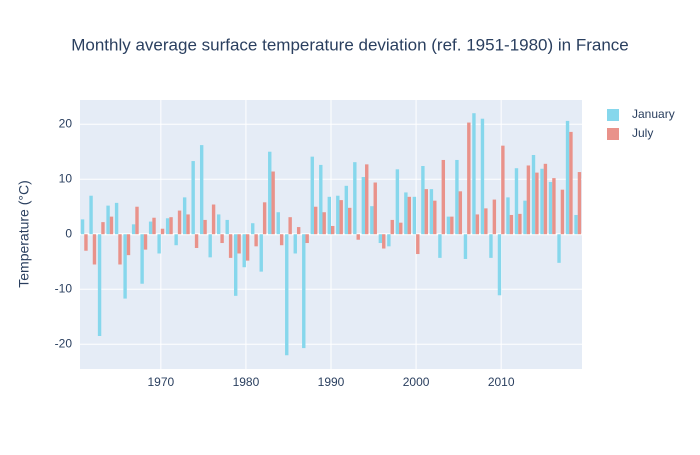 The width and height of the screenshot is (700, 455). Describe the element at coordinates (613, 134) in the screenshot. I see `legend-swatch` at that location.